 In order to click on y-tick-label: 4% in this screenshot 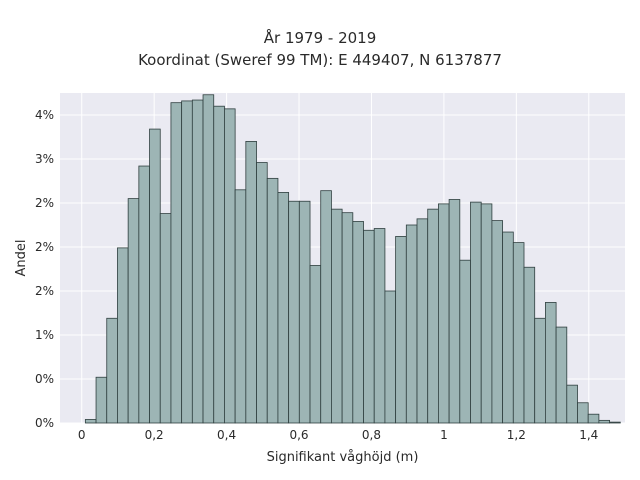, I will do `click(44, 115)`.